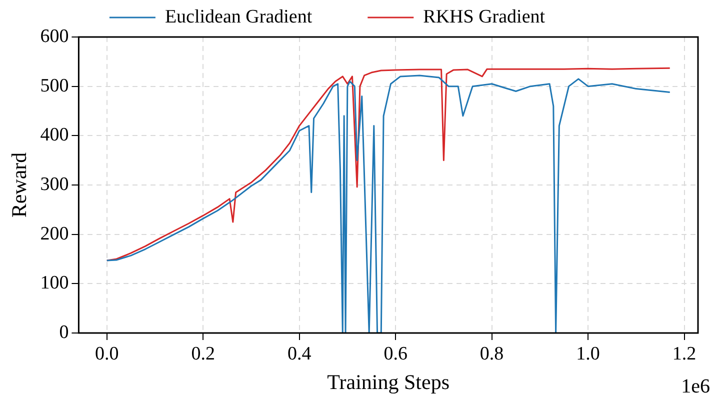  What do you see at coordinates (588, 353) in the screenshot?
I see `x-tick-label: 1.0` at bounding box center [588, 353].